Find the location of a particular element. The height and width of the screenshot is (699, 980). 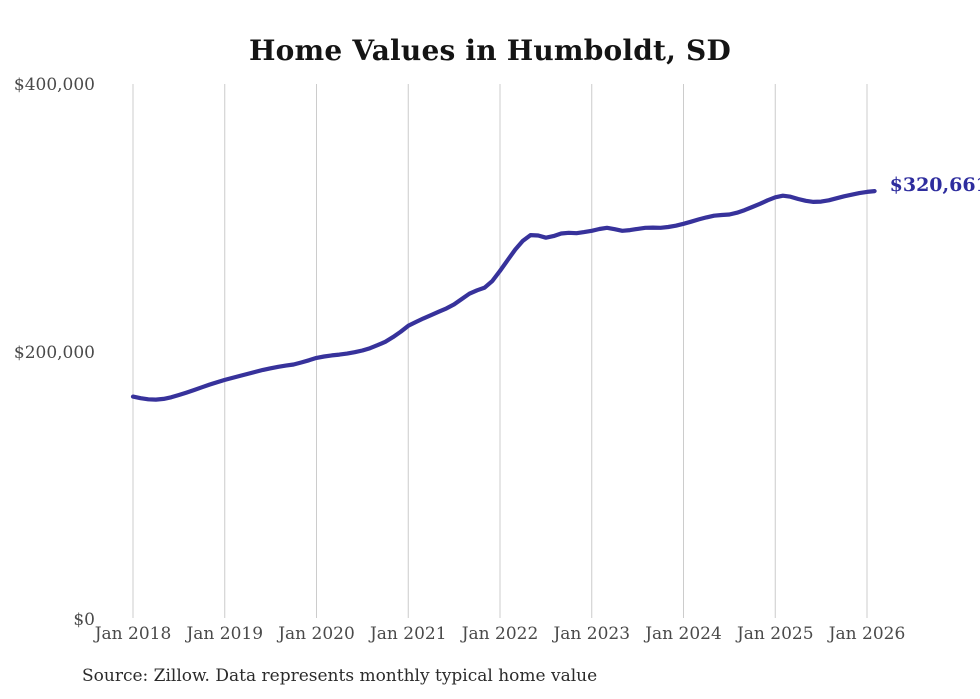

x-tick-label: Jan 2018 is located at coordinates (133, 634).